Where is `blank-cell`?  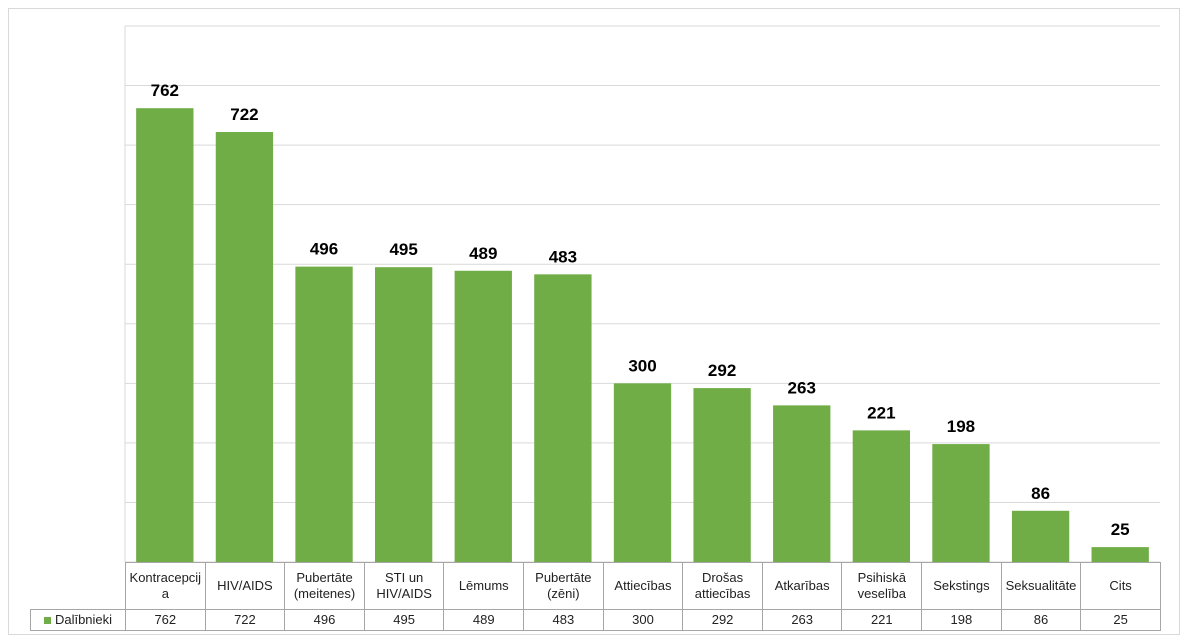
blank-cell is located at coordinates (78, 586).